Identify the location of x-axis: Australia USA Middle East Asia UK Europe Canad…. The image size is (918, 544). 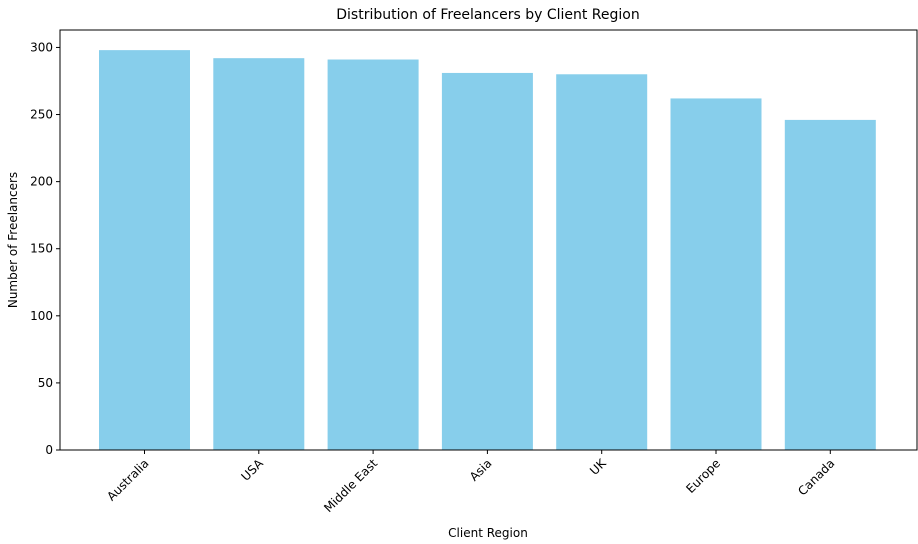
(470, 482).